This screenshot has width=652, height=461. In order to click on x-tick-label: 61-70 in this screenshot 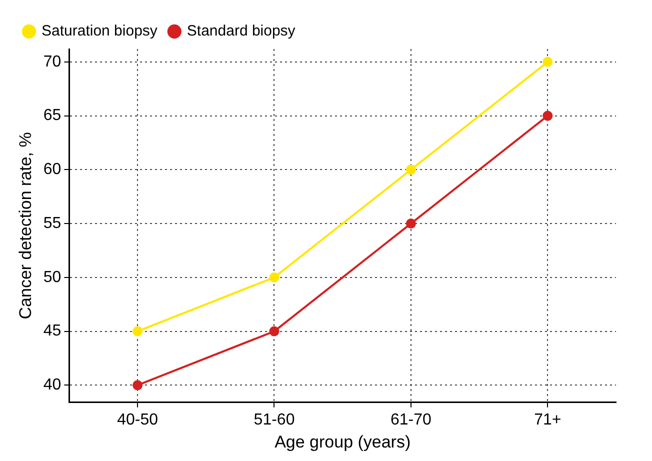, I will do `click(411, 419)`.